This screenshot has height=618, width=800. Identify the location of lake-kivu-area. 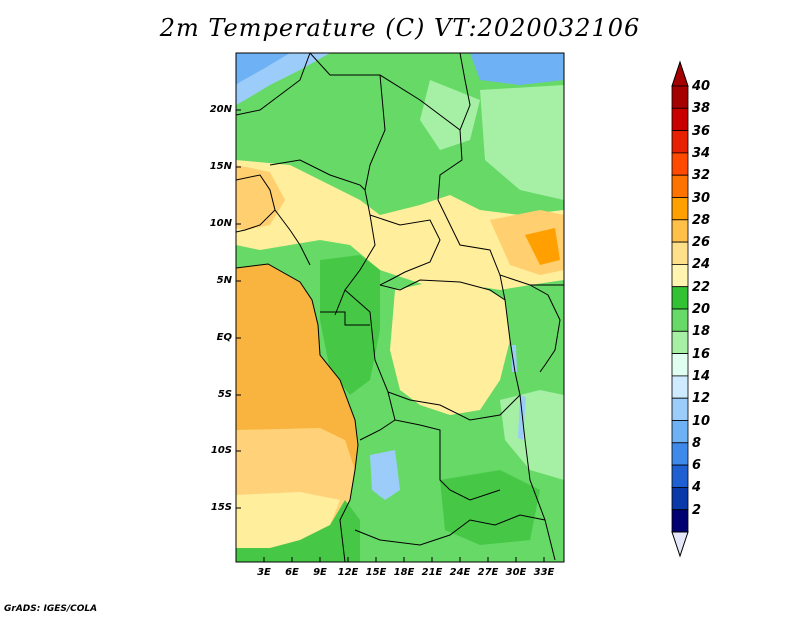
(514, 358).